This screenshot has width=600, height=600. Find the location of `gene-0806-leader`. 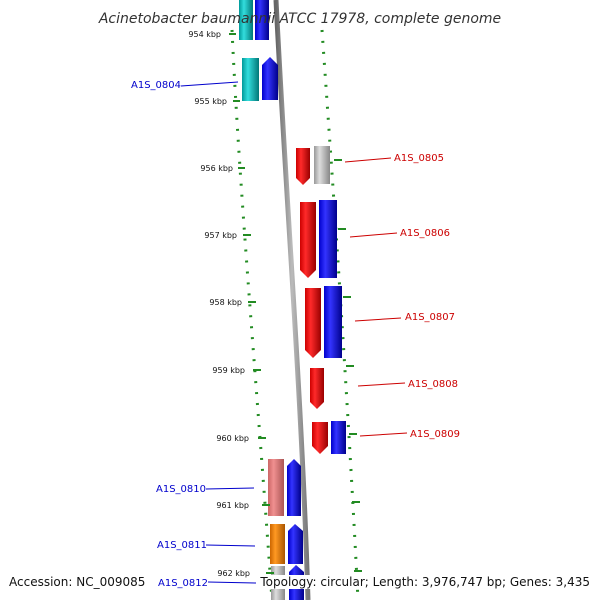

gene-0806-leader is located at coordinates (373, 235).